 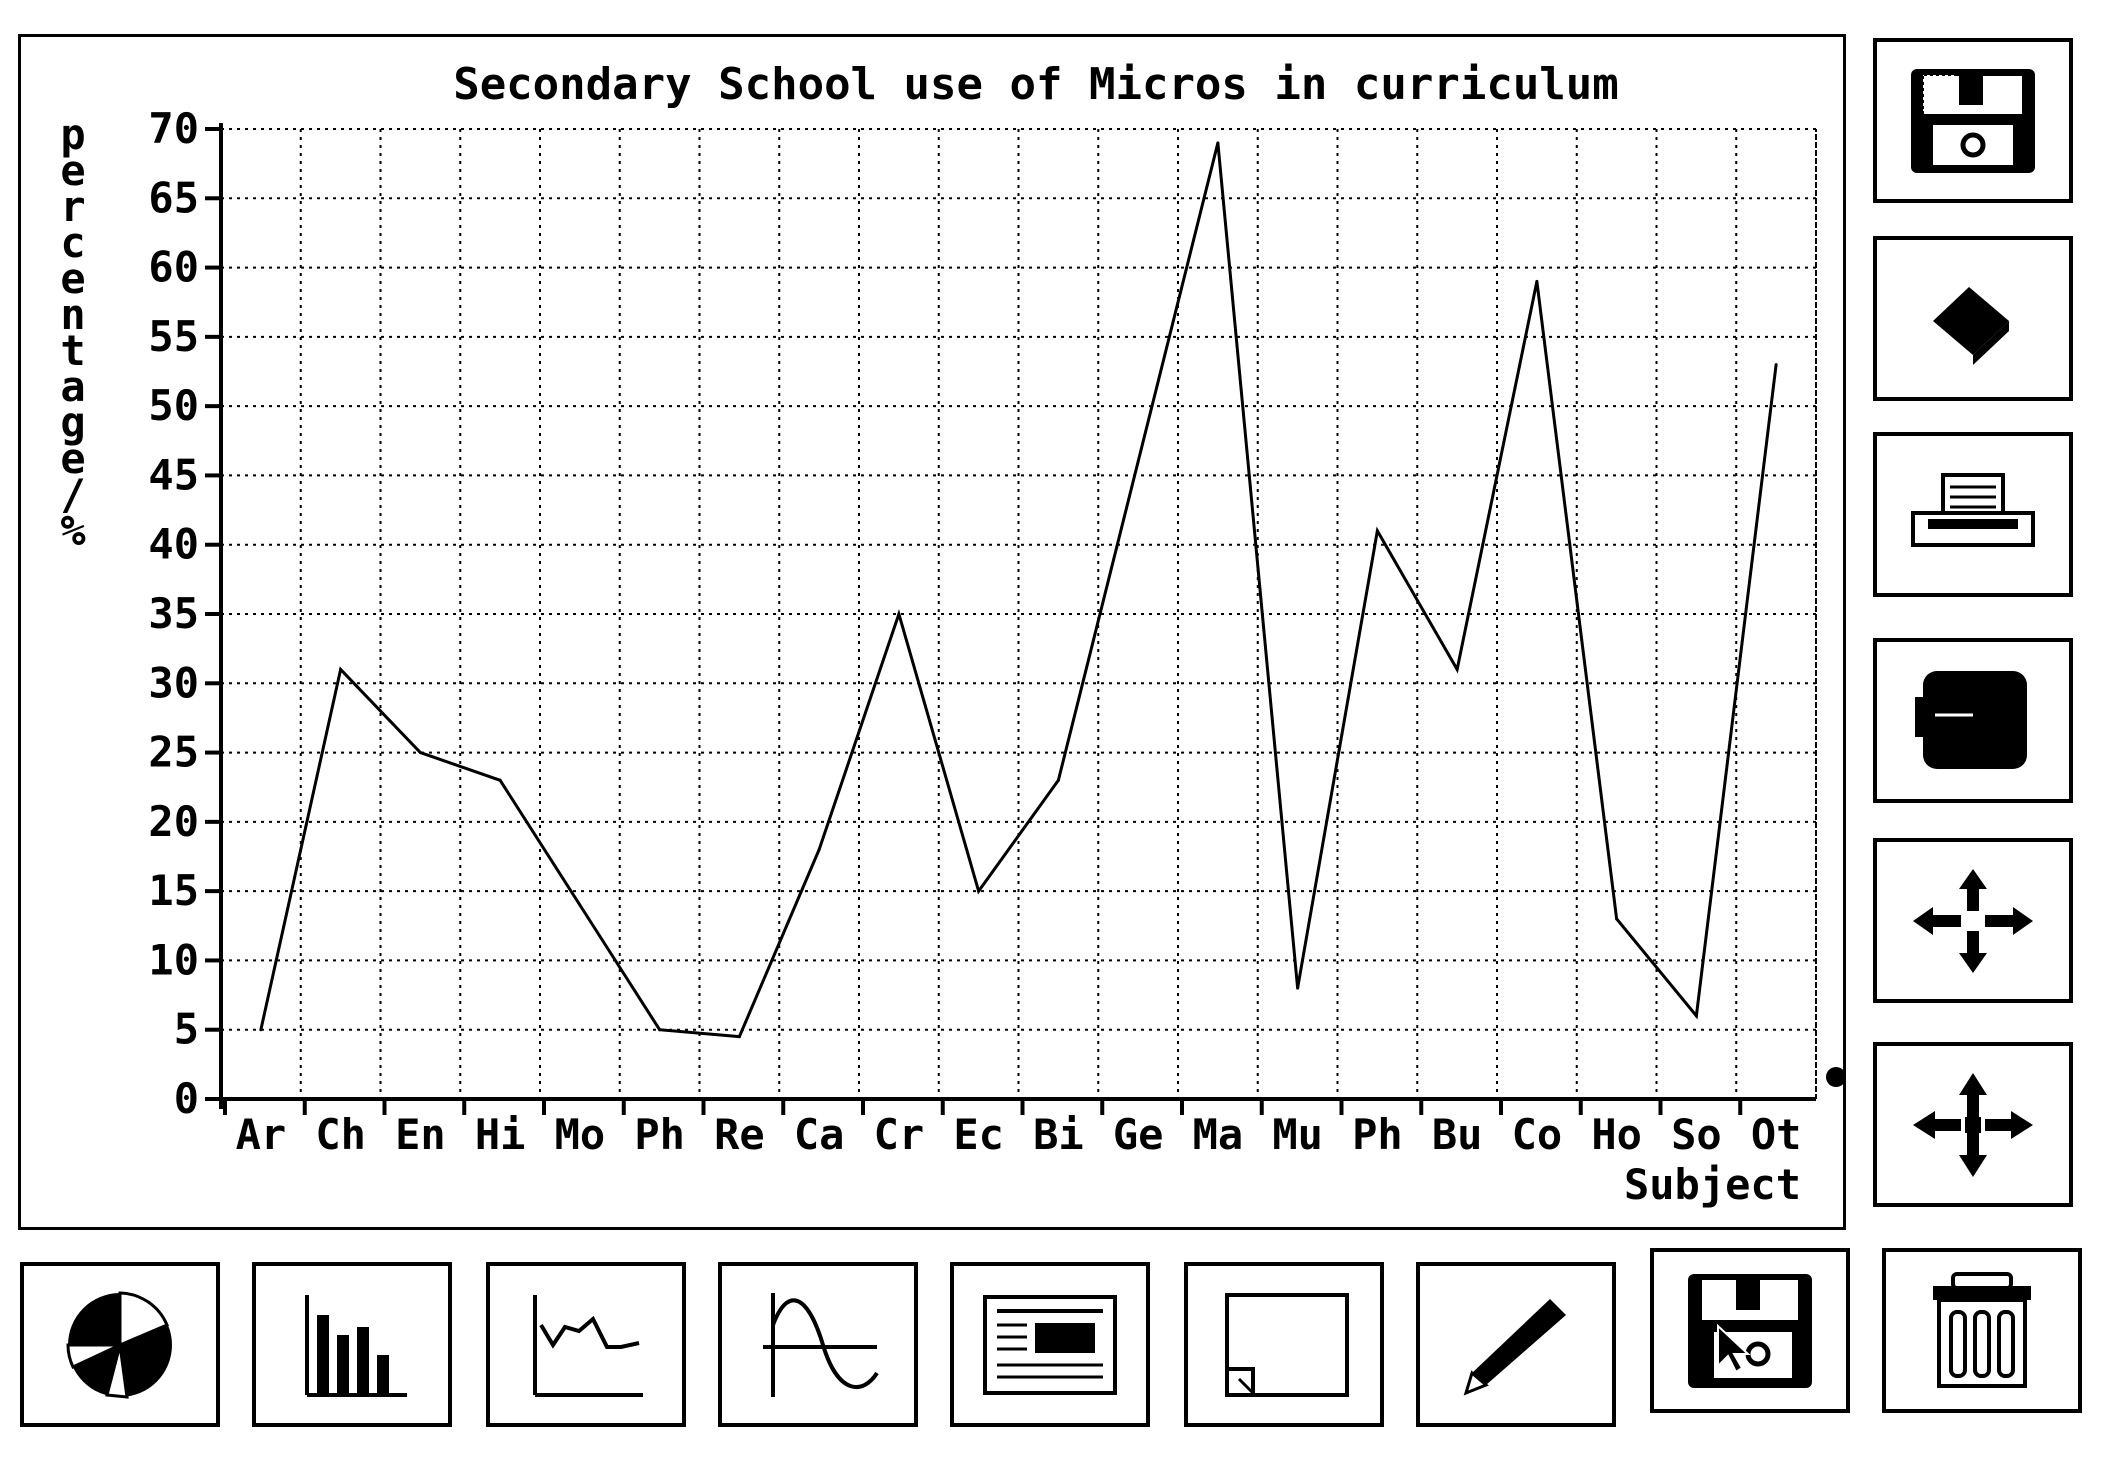 I want to click on y-tick-label: 65, so click(x=173, y=197).